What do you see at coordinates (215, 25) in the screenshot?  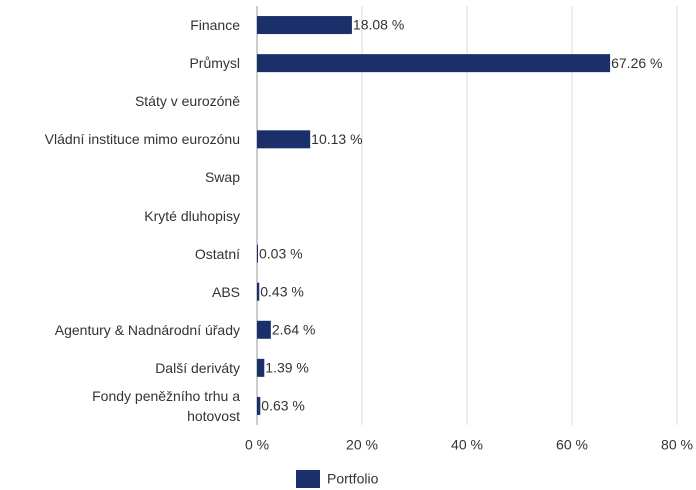 I see `category-label: Finance` at bounding box center [215, 25].